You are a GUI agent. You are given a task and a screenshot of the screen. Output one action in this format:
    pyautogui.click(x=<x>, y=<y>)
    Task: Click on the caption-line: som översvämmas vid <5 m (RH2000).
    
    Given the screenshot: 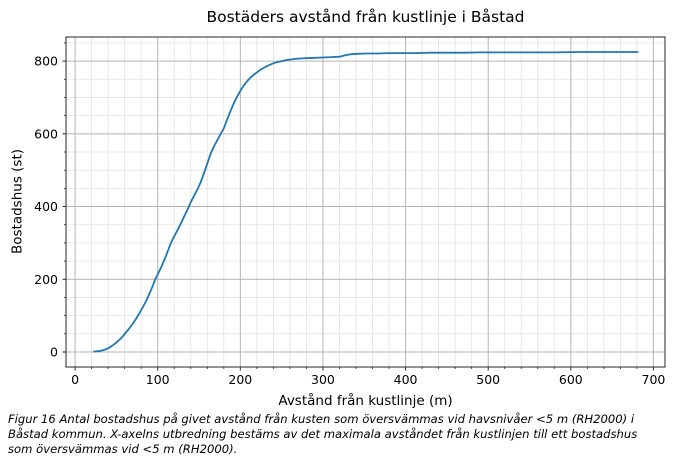 What is the action you would take?
    pyautogui.click(x=123, y=448)
    